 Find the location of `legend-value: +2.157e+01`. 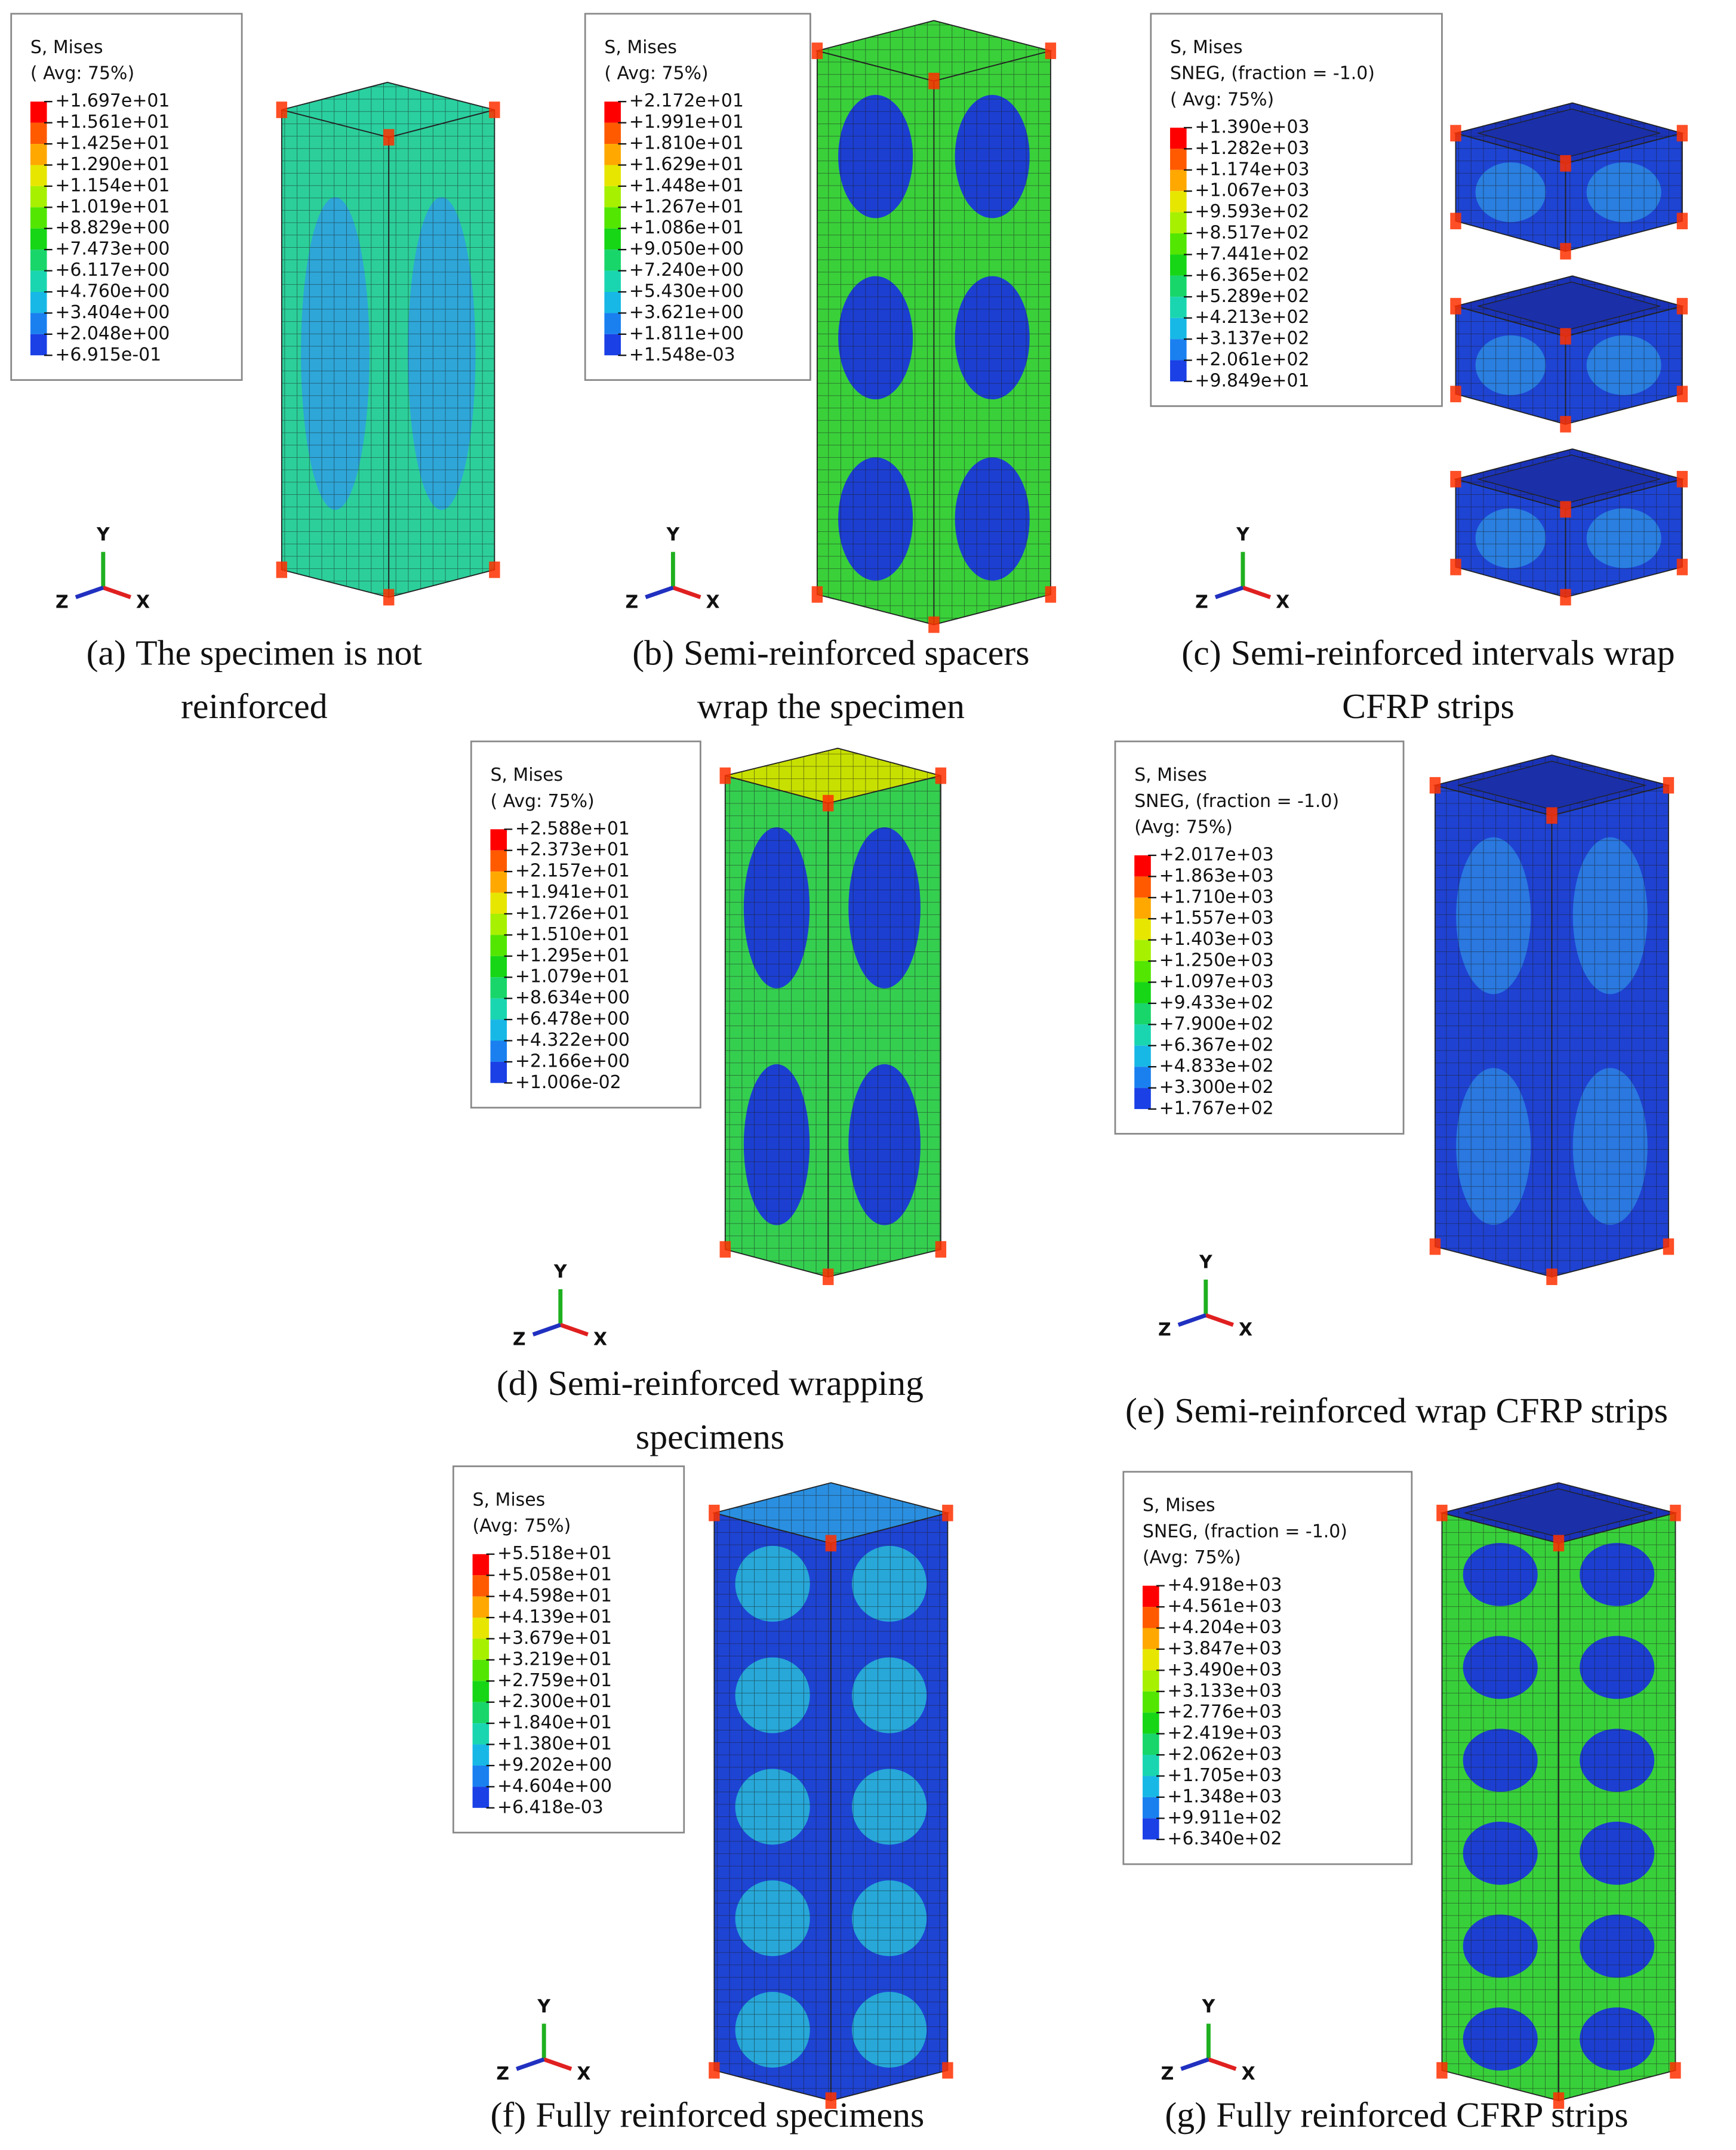

legend-value: +2.157e+01 is located at coordinates (572, 871).